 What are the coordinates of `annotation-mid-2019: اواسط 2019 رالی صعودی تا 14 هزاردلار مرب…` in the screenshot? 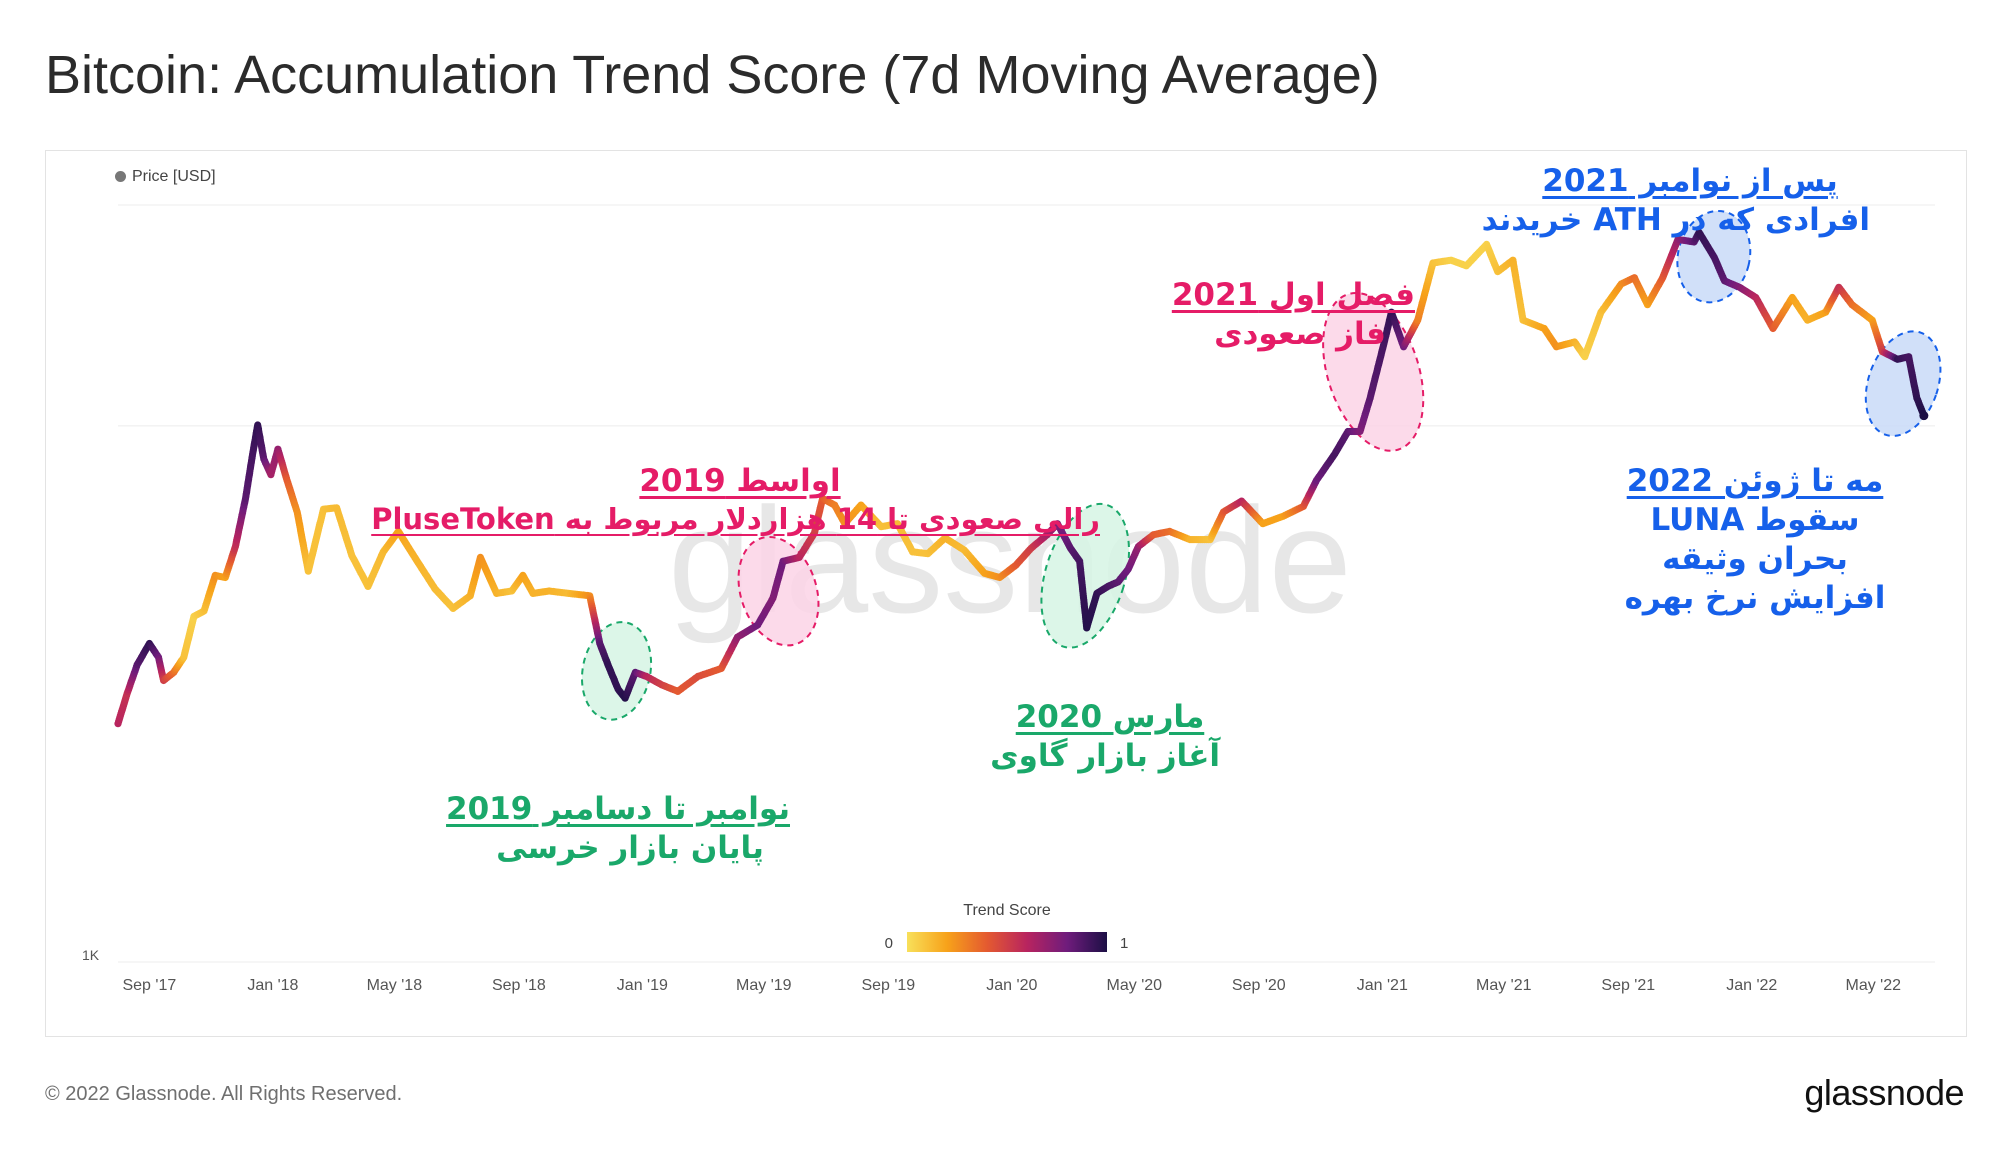 It's located at (735, 500).